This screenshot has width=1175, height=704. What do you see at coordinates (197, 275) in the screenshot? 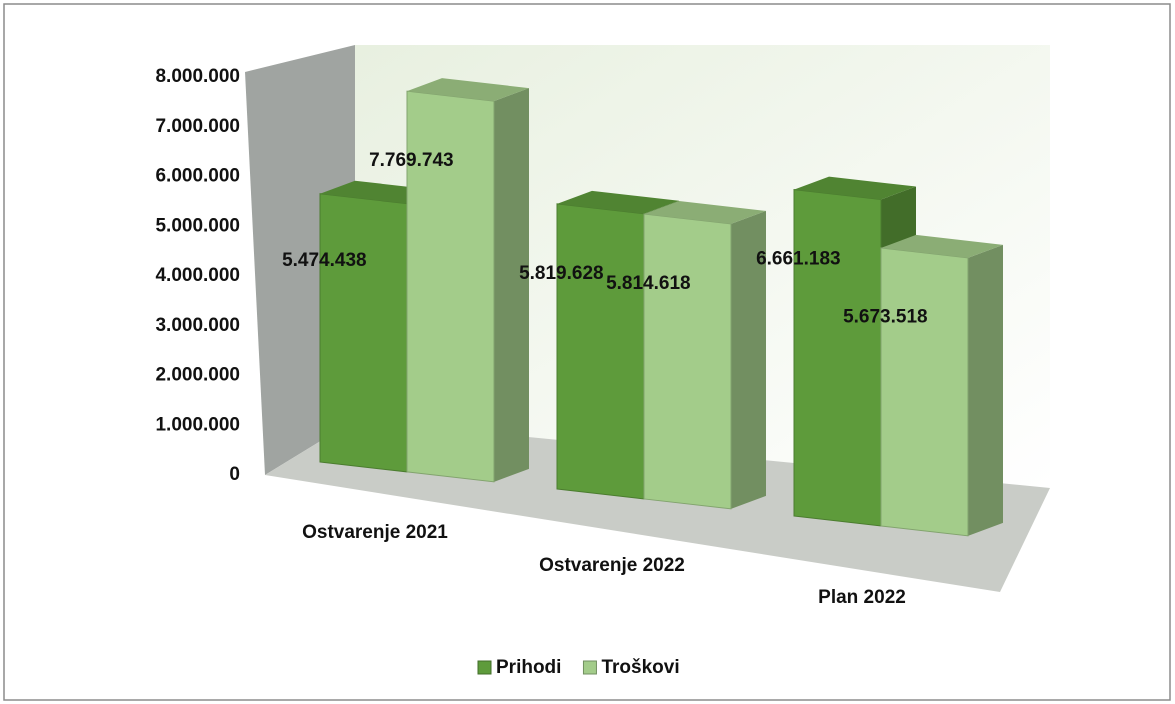
I see `y-tick-label: 4.000.000` at bounding box center [197, 275].